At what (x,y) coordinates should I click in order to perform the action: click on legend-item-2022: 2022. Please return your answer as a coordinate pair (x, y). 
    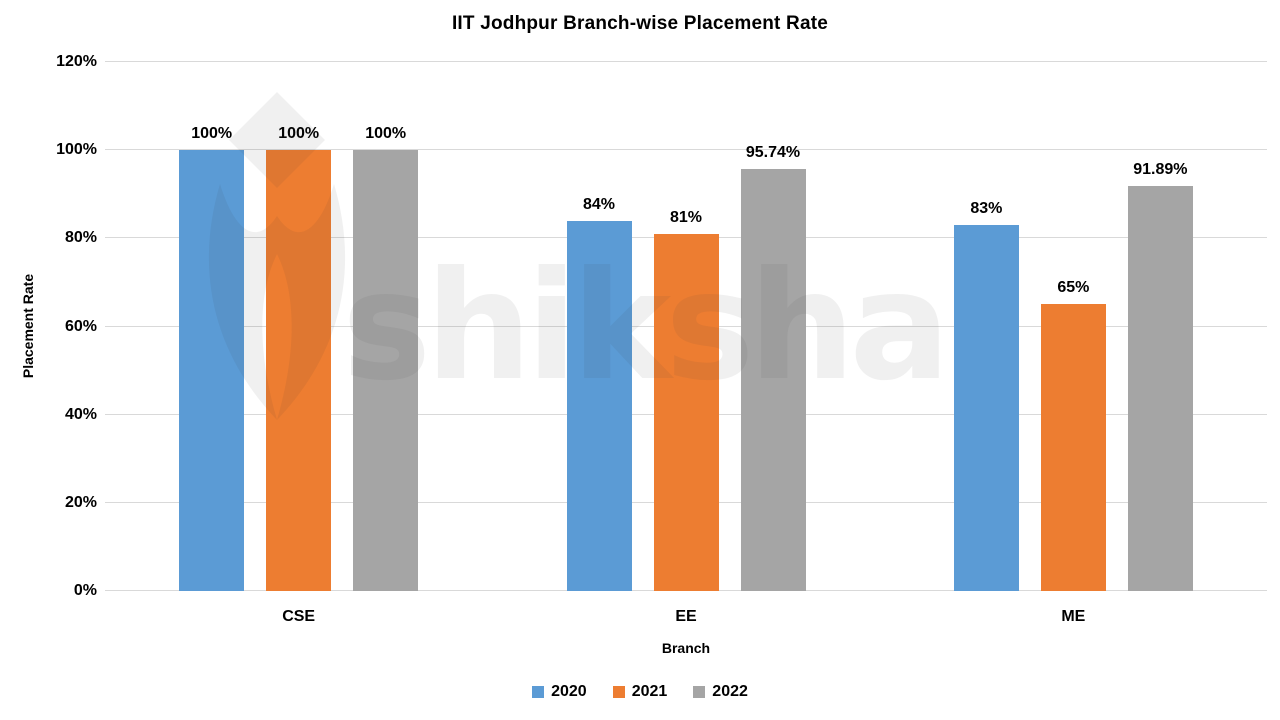
    Looking at the image, I should click on (720, 692).